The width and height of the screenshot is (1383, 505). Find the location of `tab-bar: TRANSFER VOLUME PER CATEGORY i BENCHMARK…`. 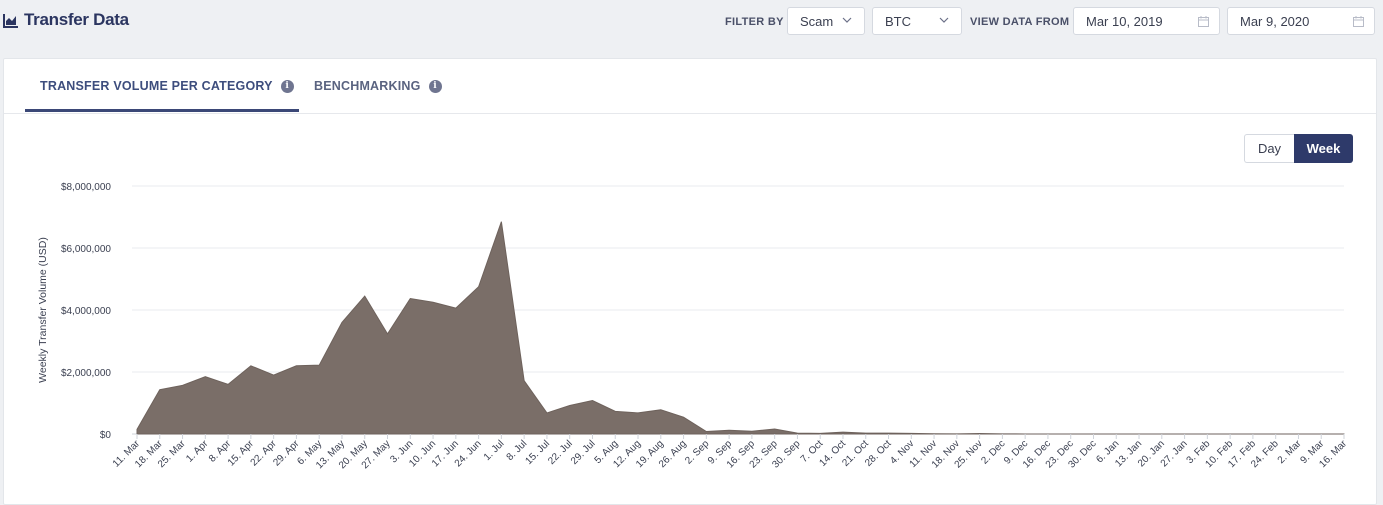

tab-bar: TRANSFER VOLUME PER CATEGORY i BENCHMARK… is located at coordinates (690, 86).